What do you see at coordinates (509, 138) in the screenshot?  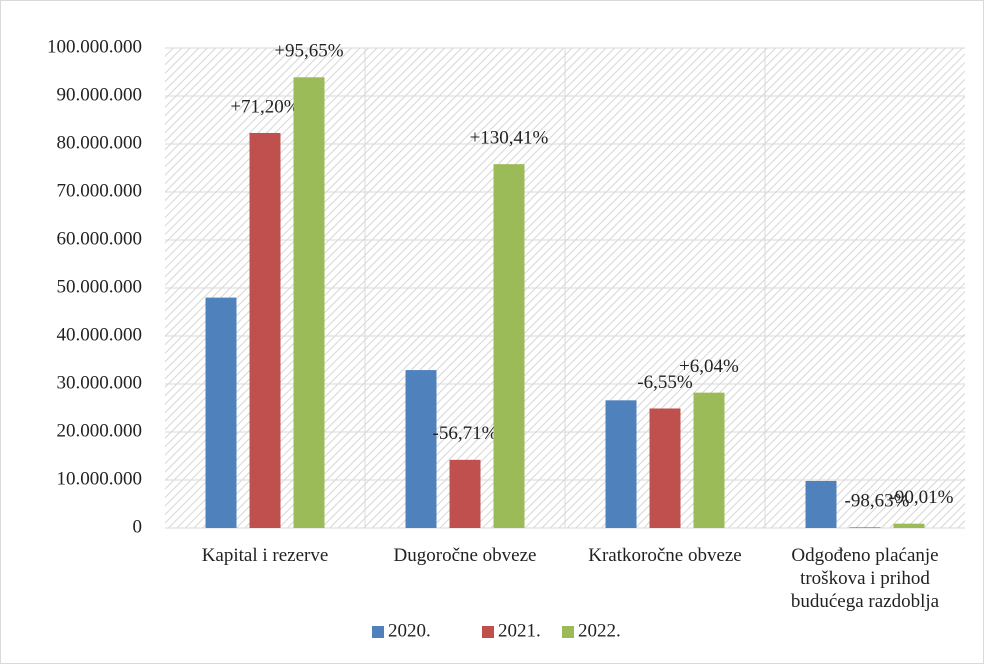 I see `change-label: +130,41%` at bounding box center [509, 138].